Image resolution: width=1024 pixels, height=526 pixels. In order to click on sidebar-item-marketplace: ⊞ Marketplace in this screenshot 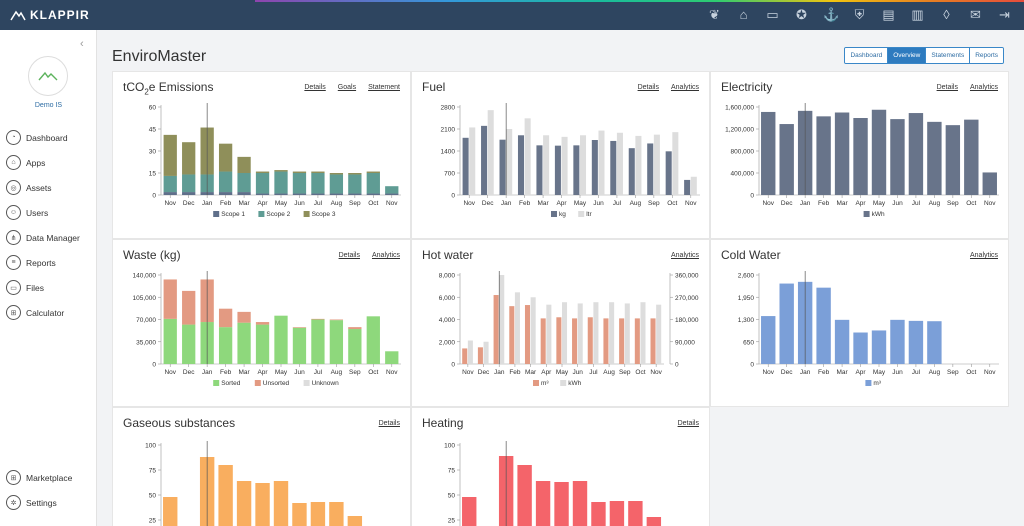, I will do `click(39, 477)`.